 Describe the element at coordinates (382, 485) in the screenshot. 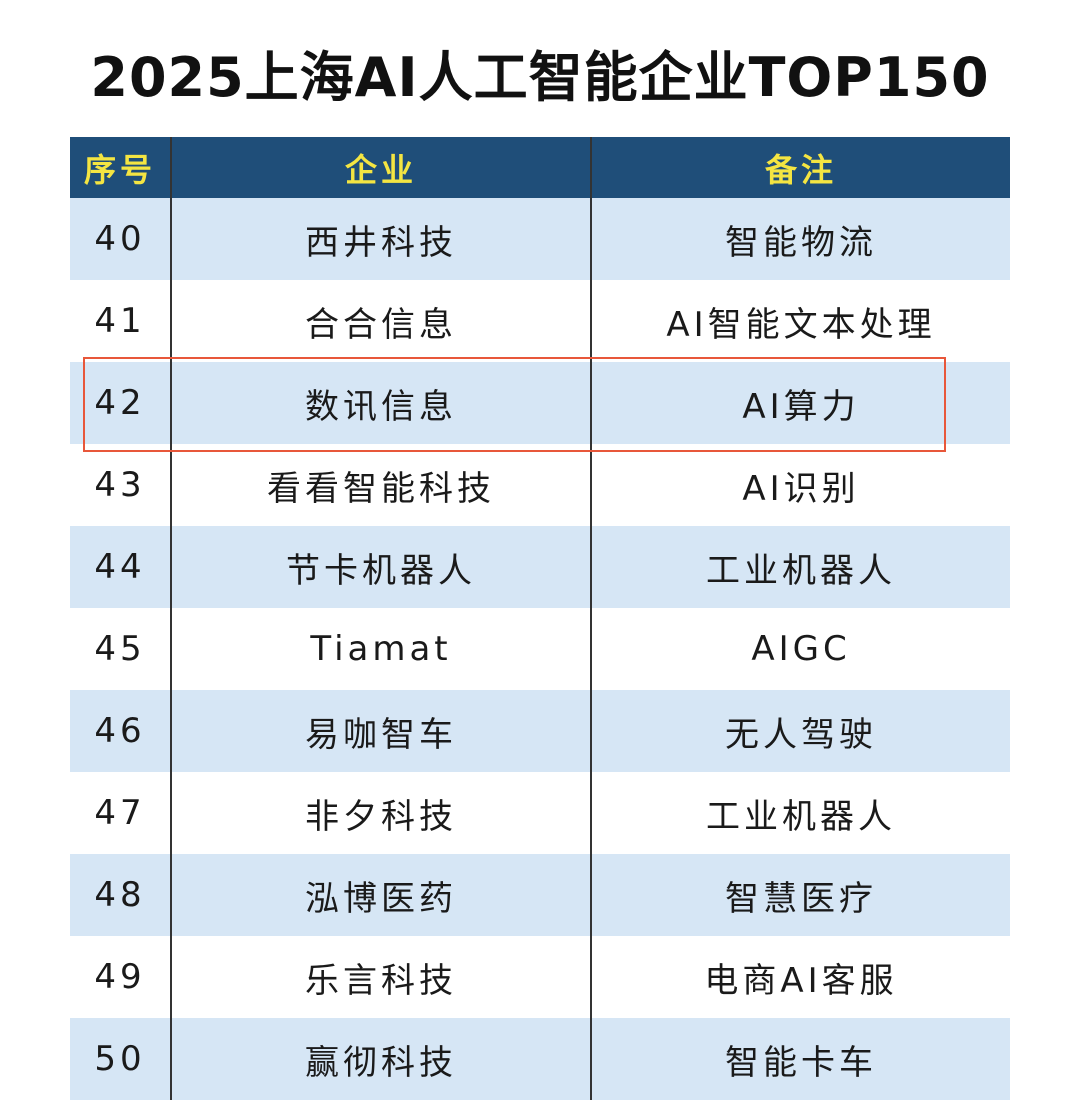

I see `row-company: 看看智能科技` at that location.